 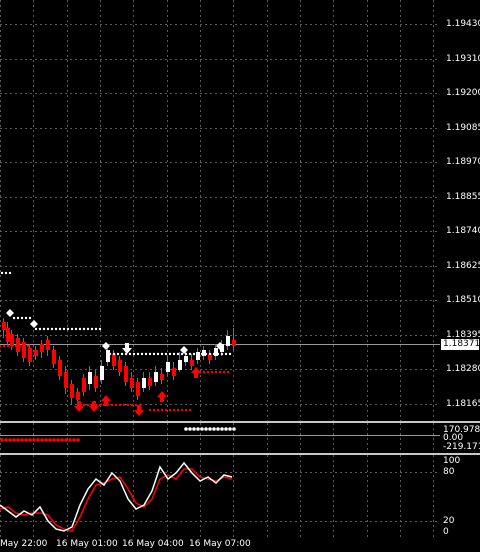 I want to click on price-axis-label: 1.19200, so click(x=463, y=93).